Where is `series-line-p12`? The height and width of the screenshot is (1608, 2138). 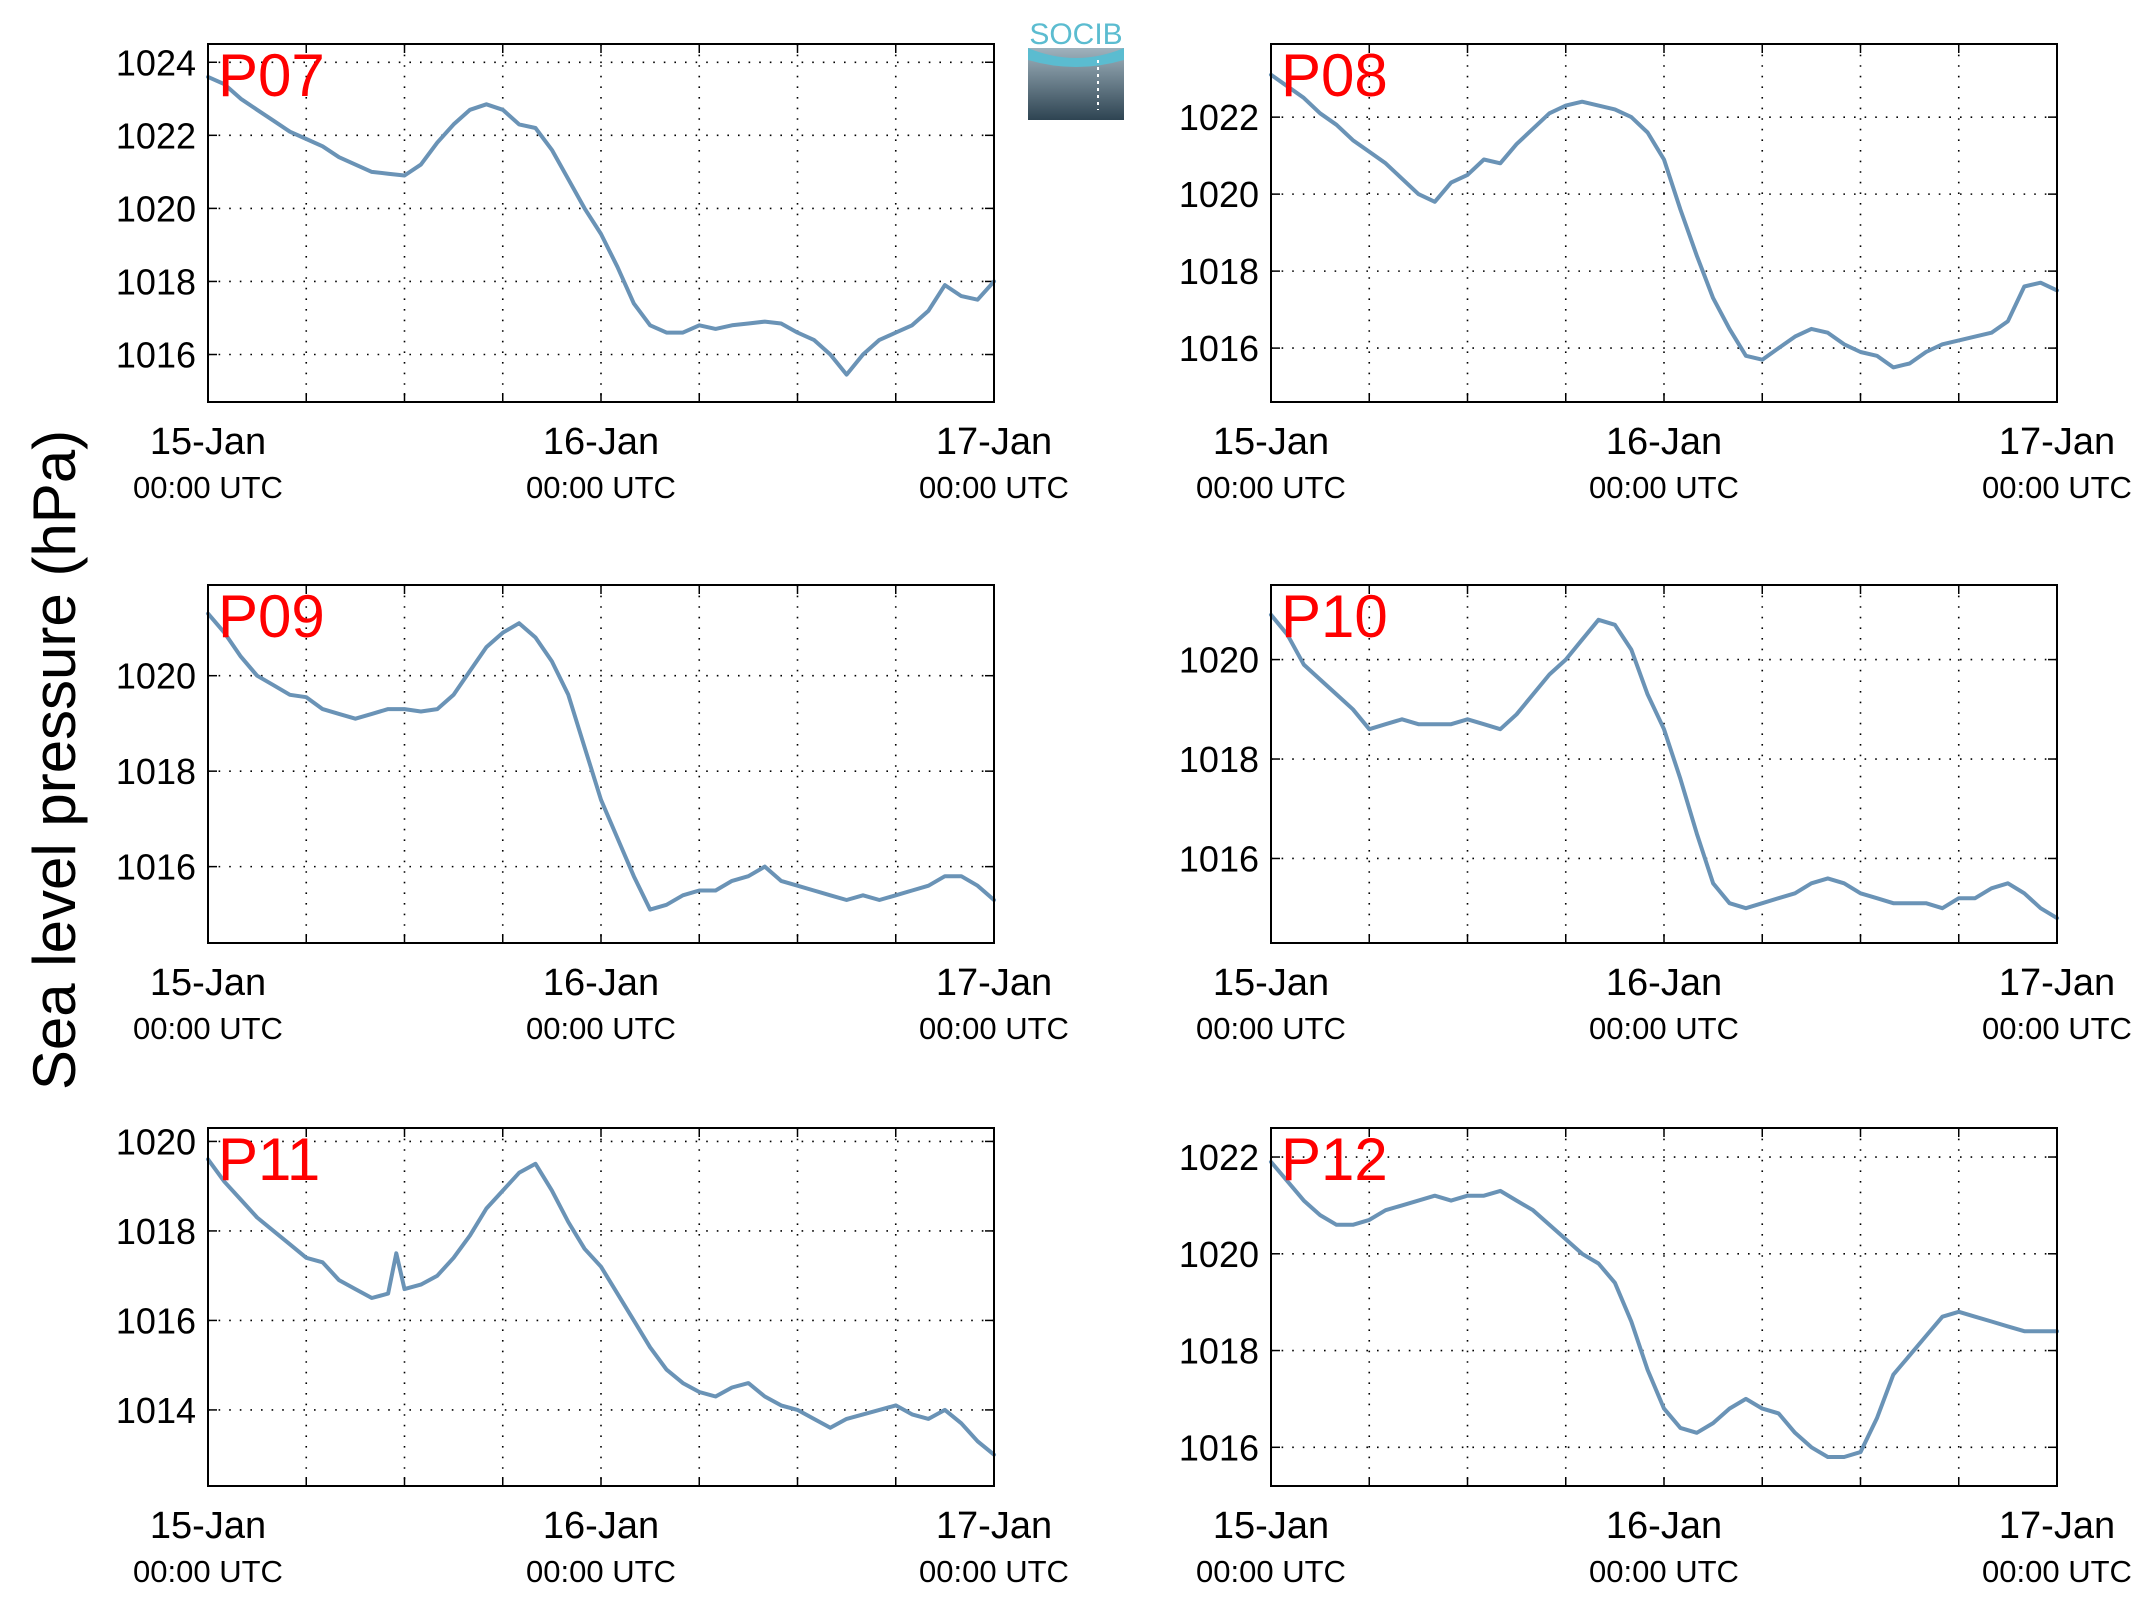
series-line-p12 is located at coordinates (1664, 1309).